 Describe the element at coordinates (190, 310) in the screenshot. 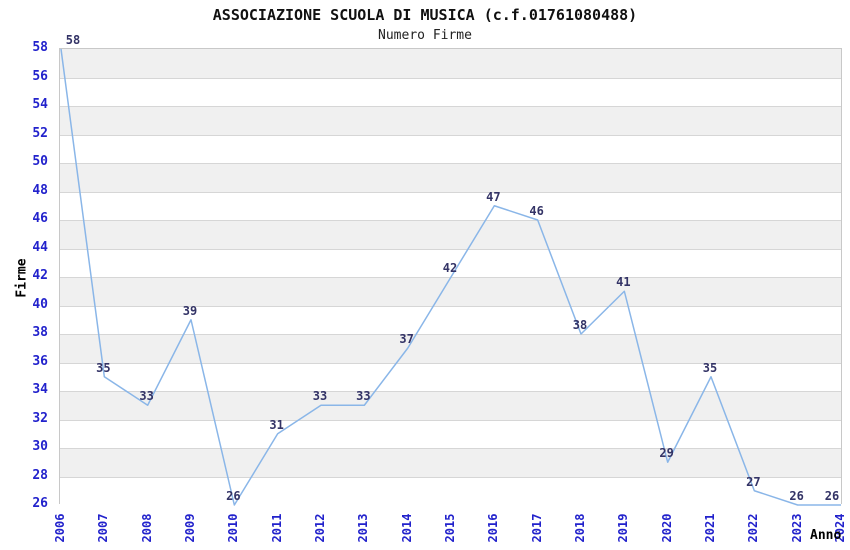

I see `data-label: 39` at that location.